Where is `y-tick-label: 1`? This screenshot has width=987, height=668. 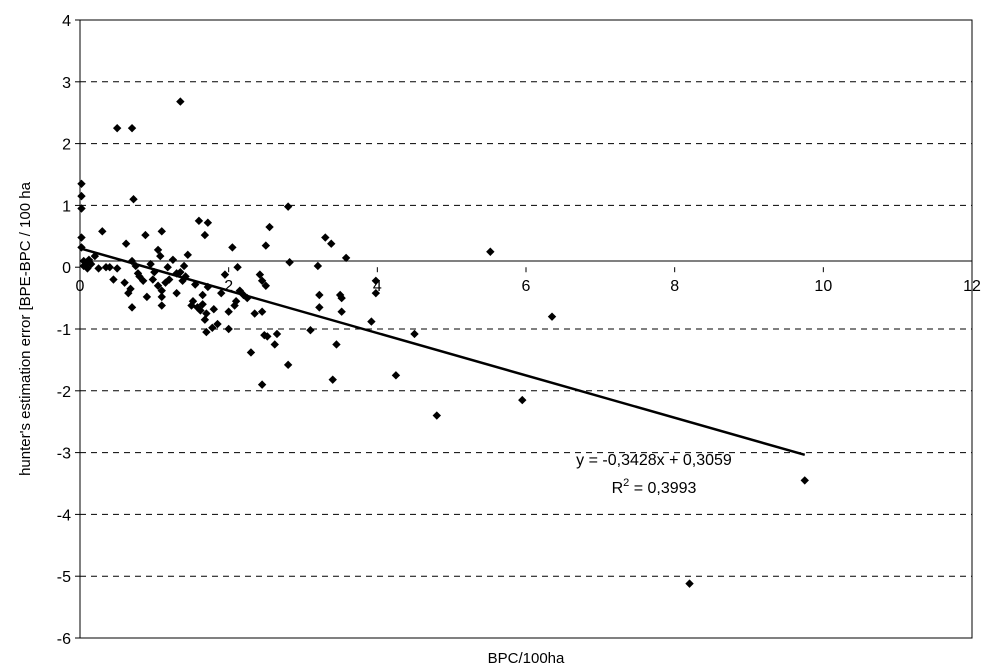
y-tick-label: 1 is located at coordinates (66, 206).